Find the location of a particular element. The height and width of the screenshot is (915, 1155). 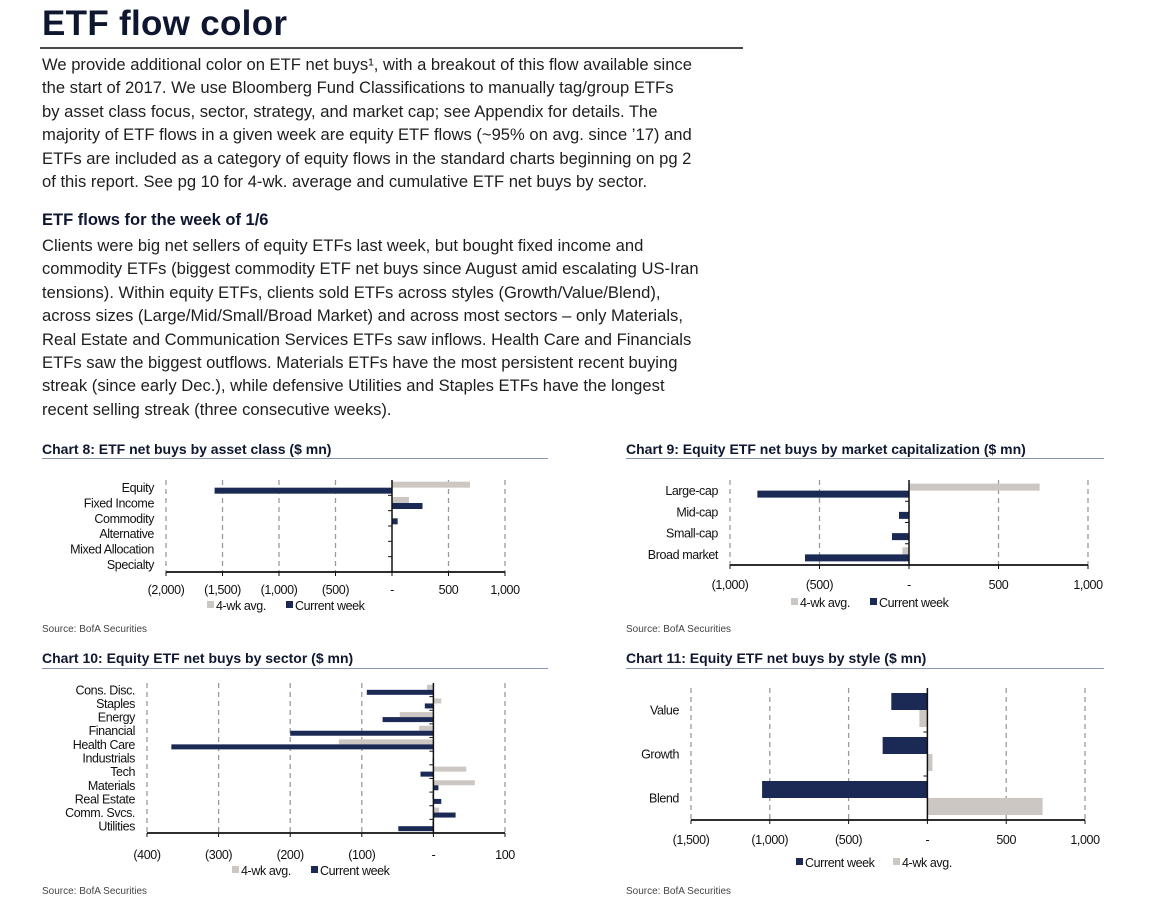

chart-10-source: Source: BofA Securities is located at coordinates (95, 891).